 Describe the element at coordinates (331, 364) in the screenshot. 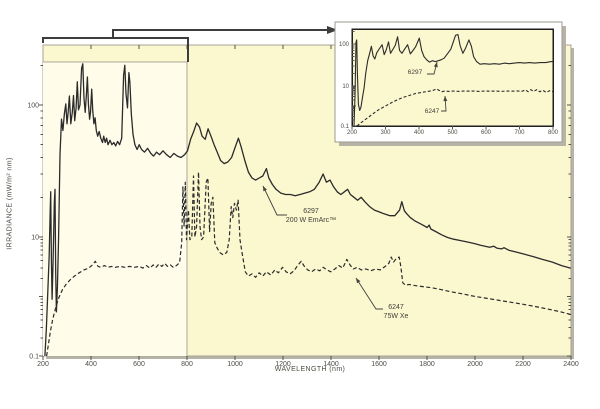

I see `svg-text: 1400` at that location.